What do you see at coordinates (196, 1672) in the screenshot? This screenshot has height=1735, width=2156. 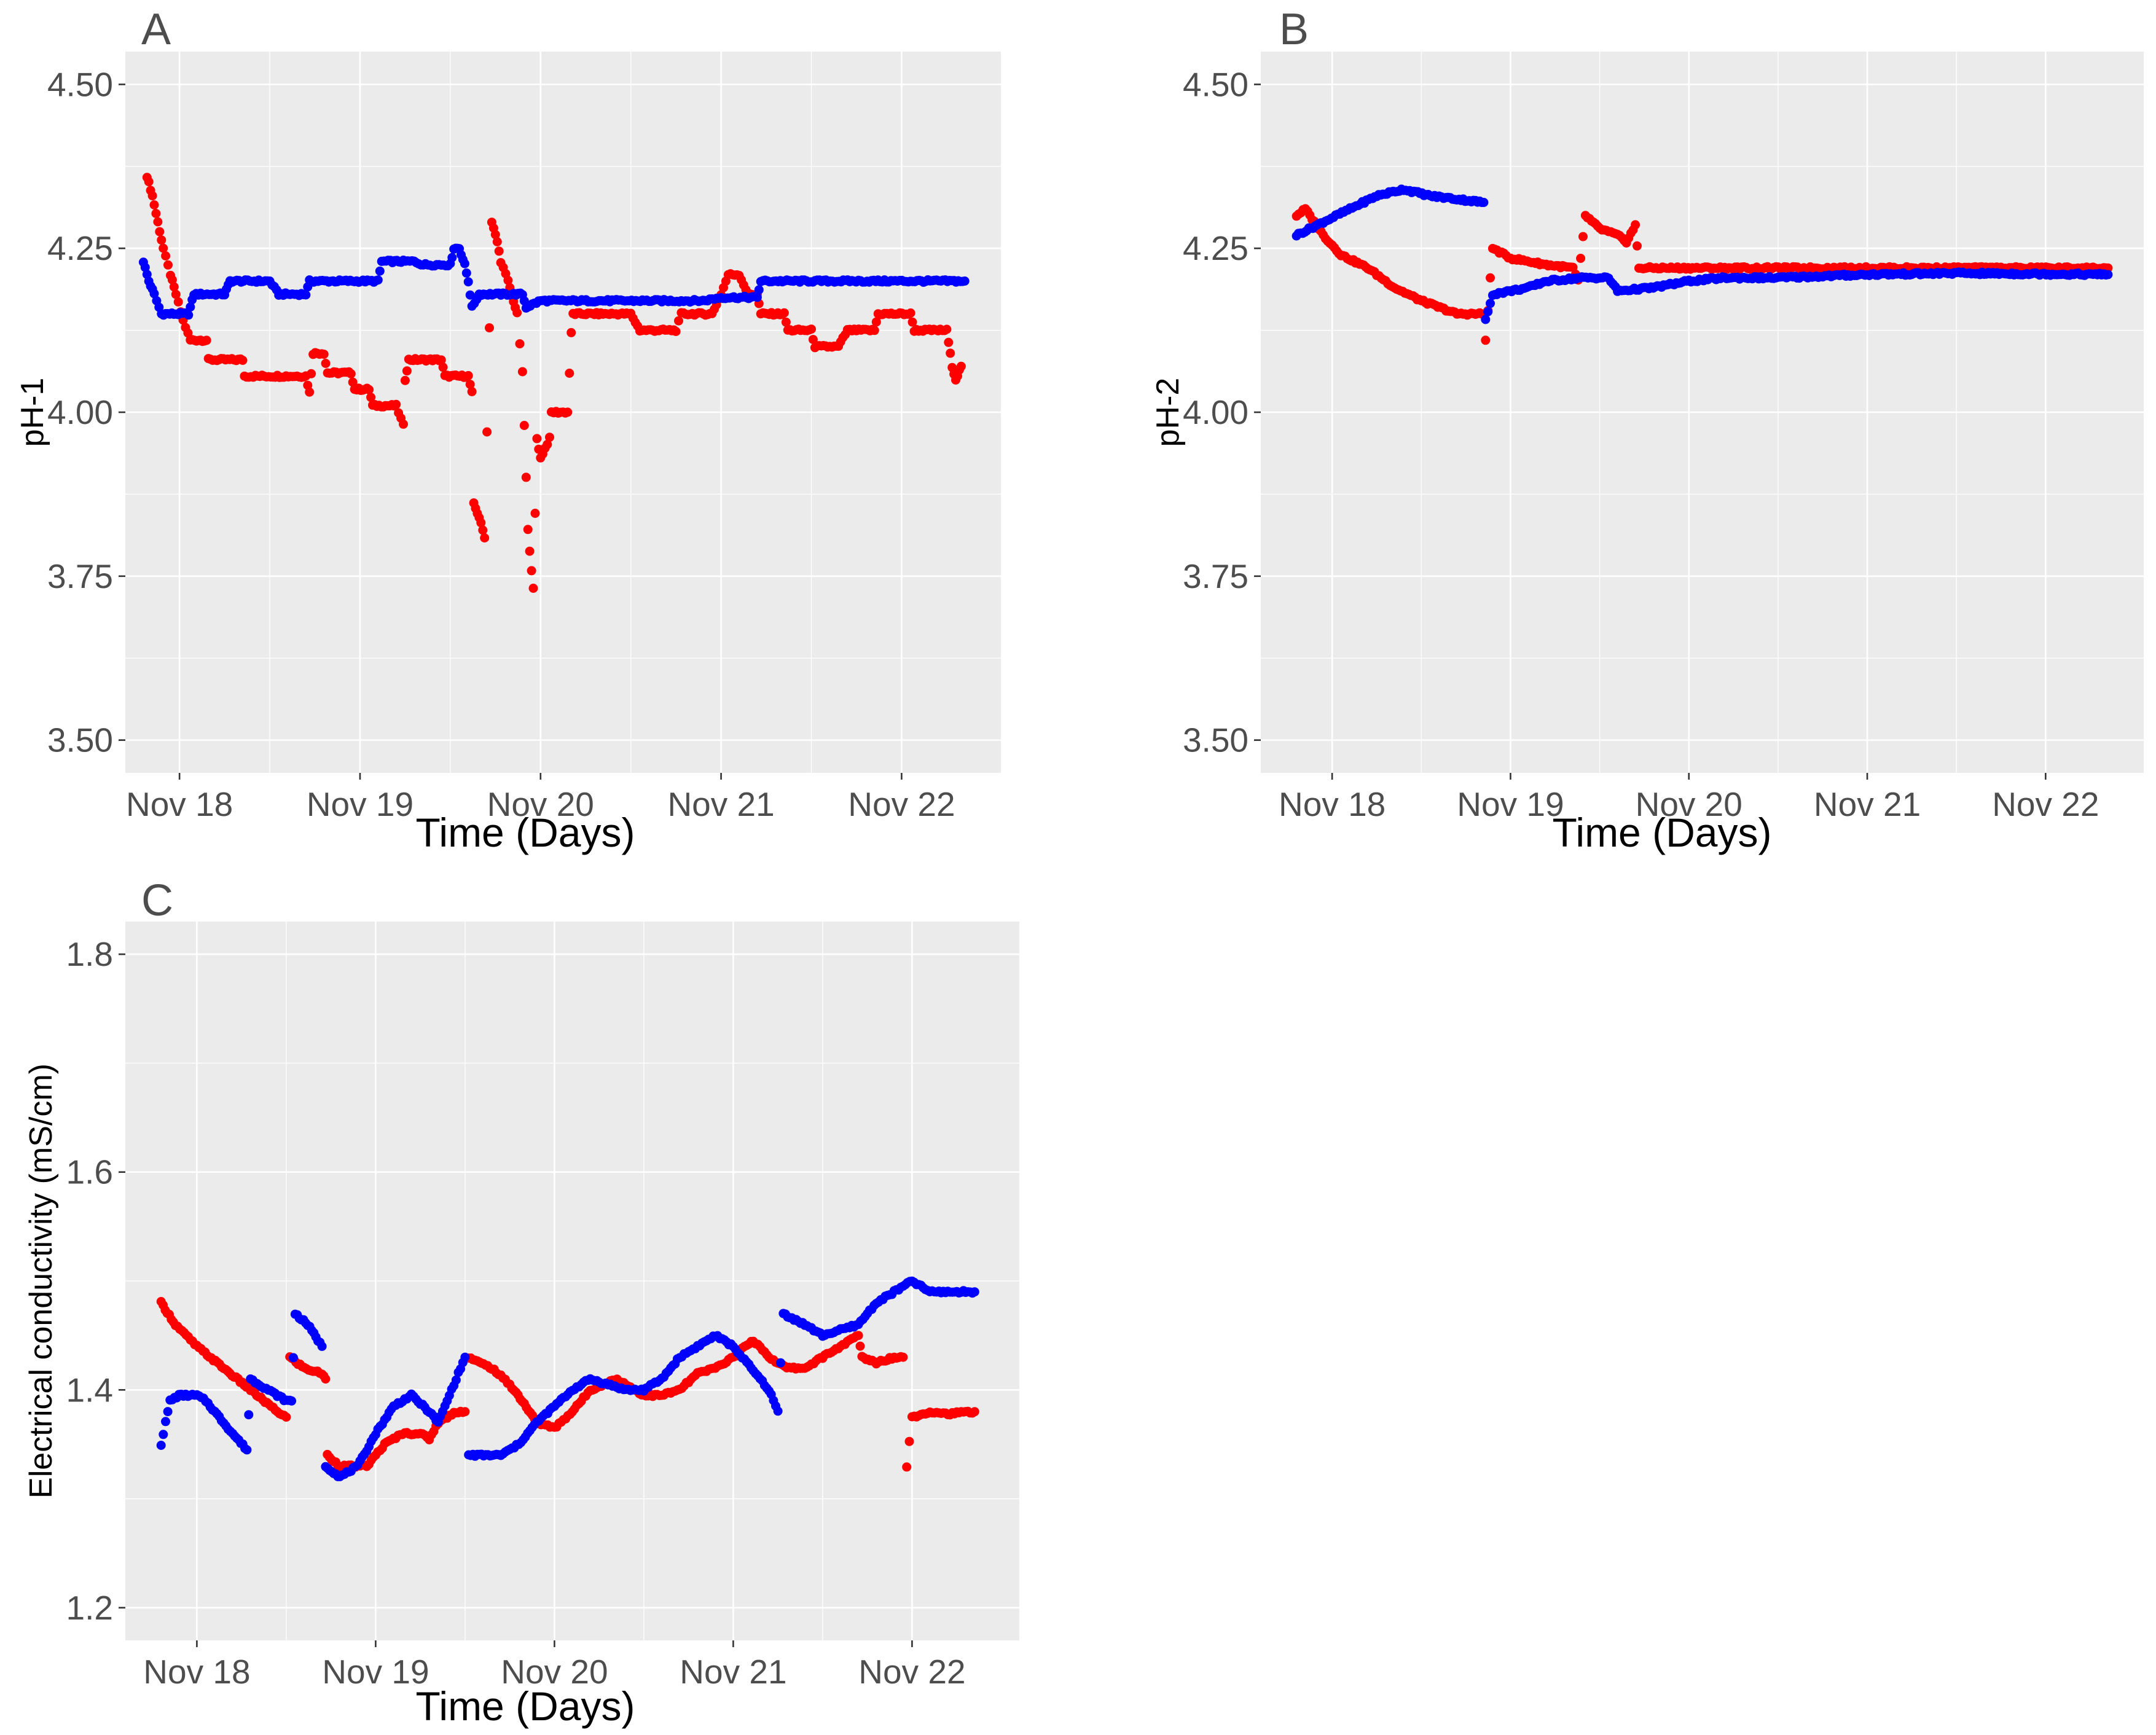 I see `panel-c-x-tick-label: Nov 18` at bounding box center [196, 1672].